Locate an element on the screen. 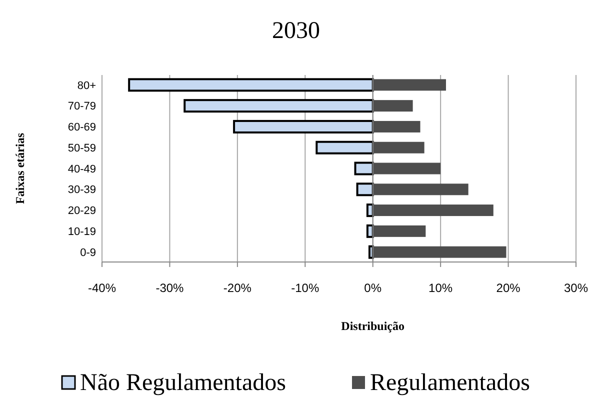 The width and height of the screenshot is (592, 401). y-tick-label: 60-69 is located at coordinates (82, 128).